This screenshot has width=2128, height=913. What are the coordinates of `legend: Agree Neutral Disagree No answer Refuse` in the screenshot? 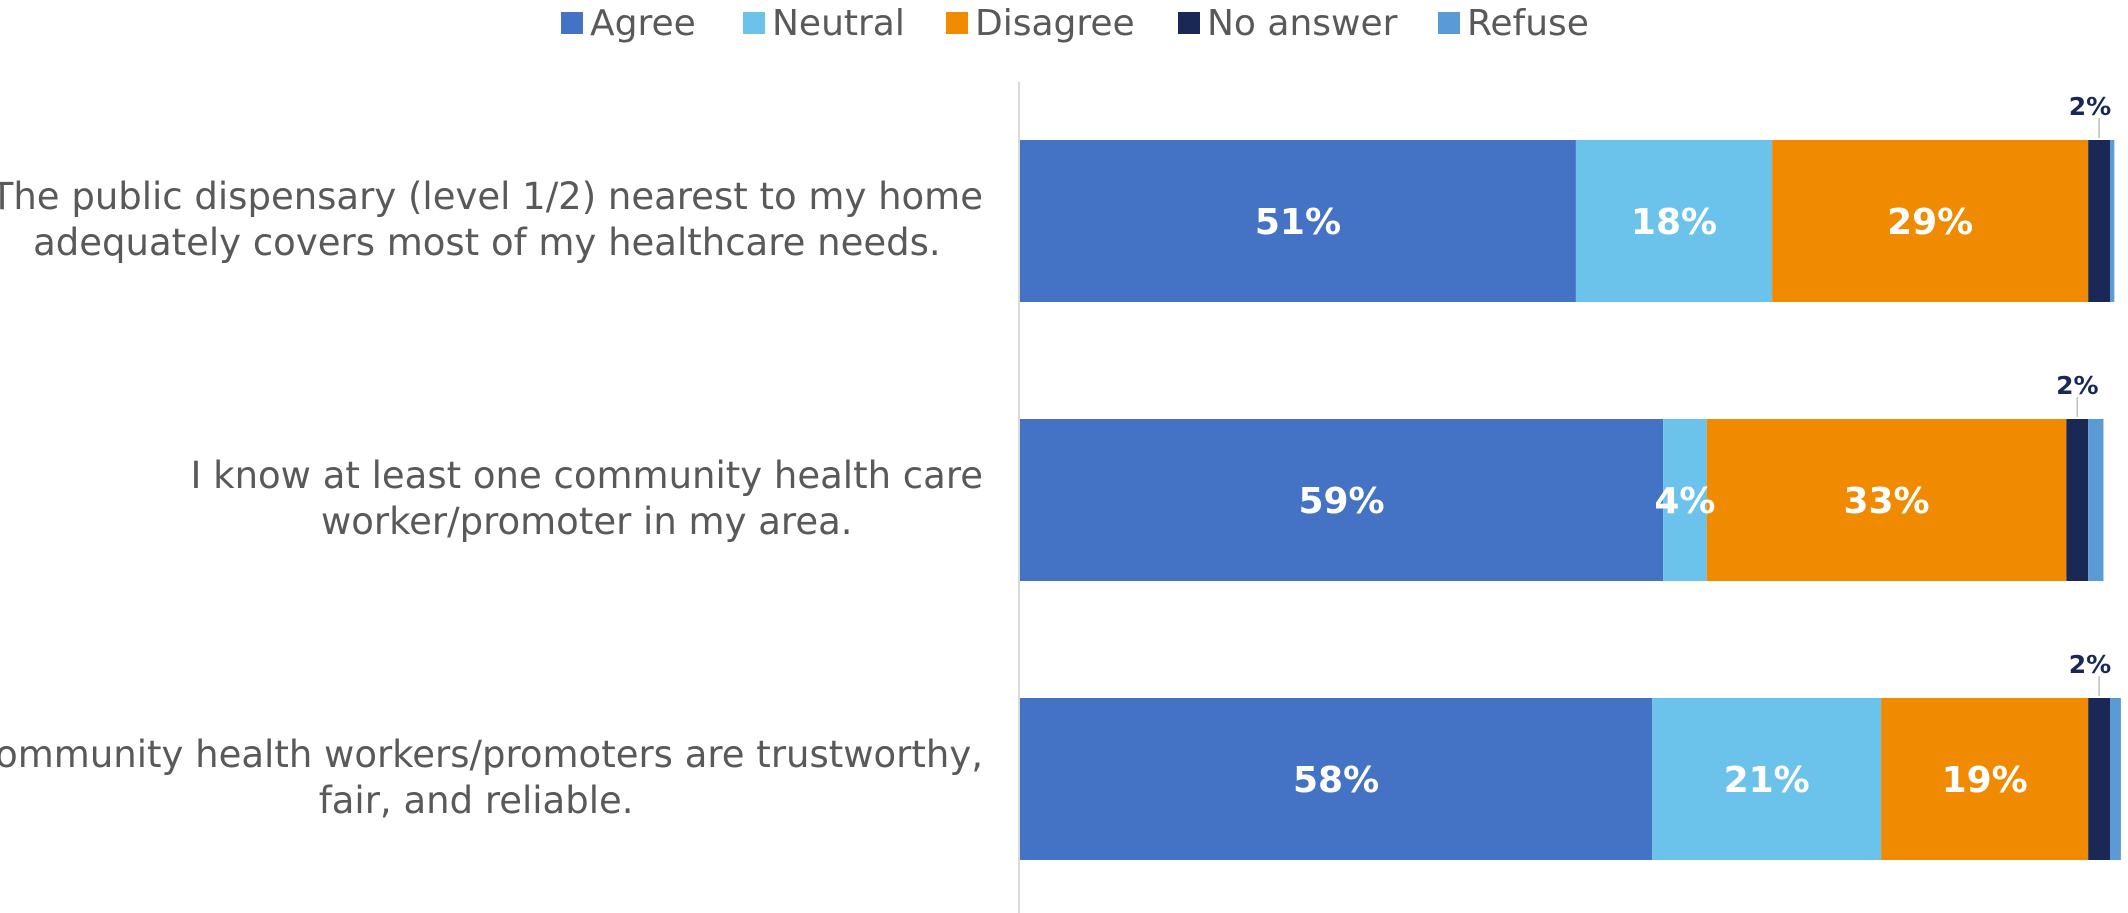 It's located at (1075, 23).